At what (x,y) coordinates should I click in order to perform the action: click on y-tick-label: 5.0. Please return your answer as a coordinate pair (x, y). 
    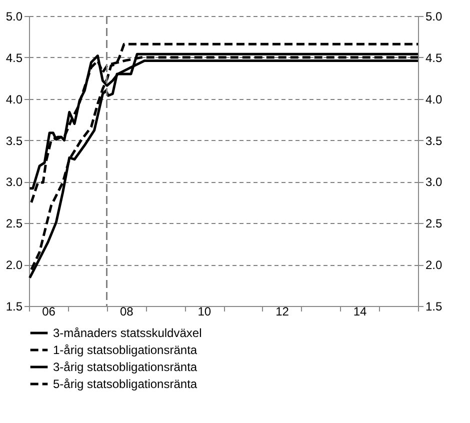
    Looking at the image, I should click on (14, 17).